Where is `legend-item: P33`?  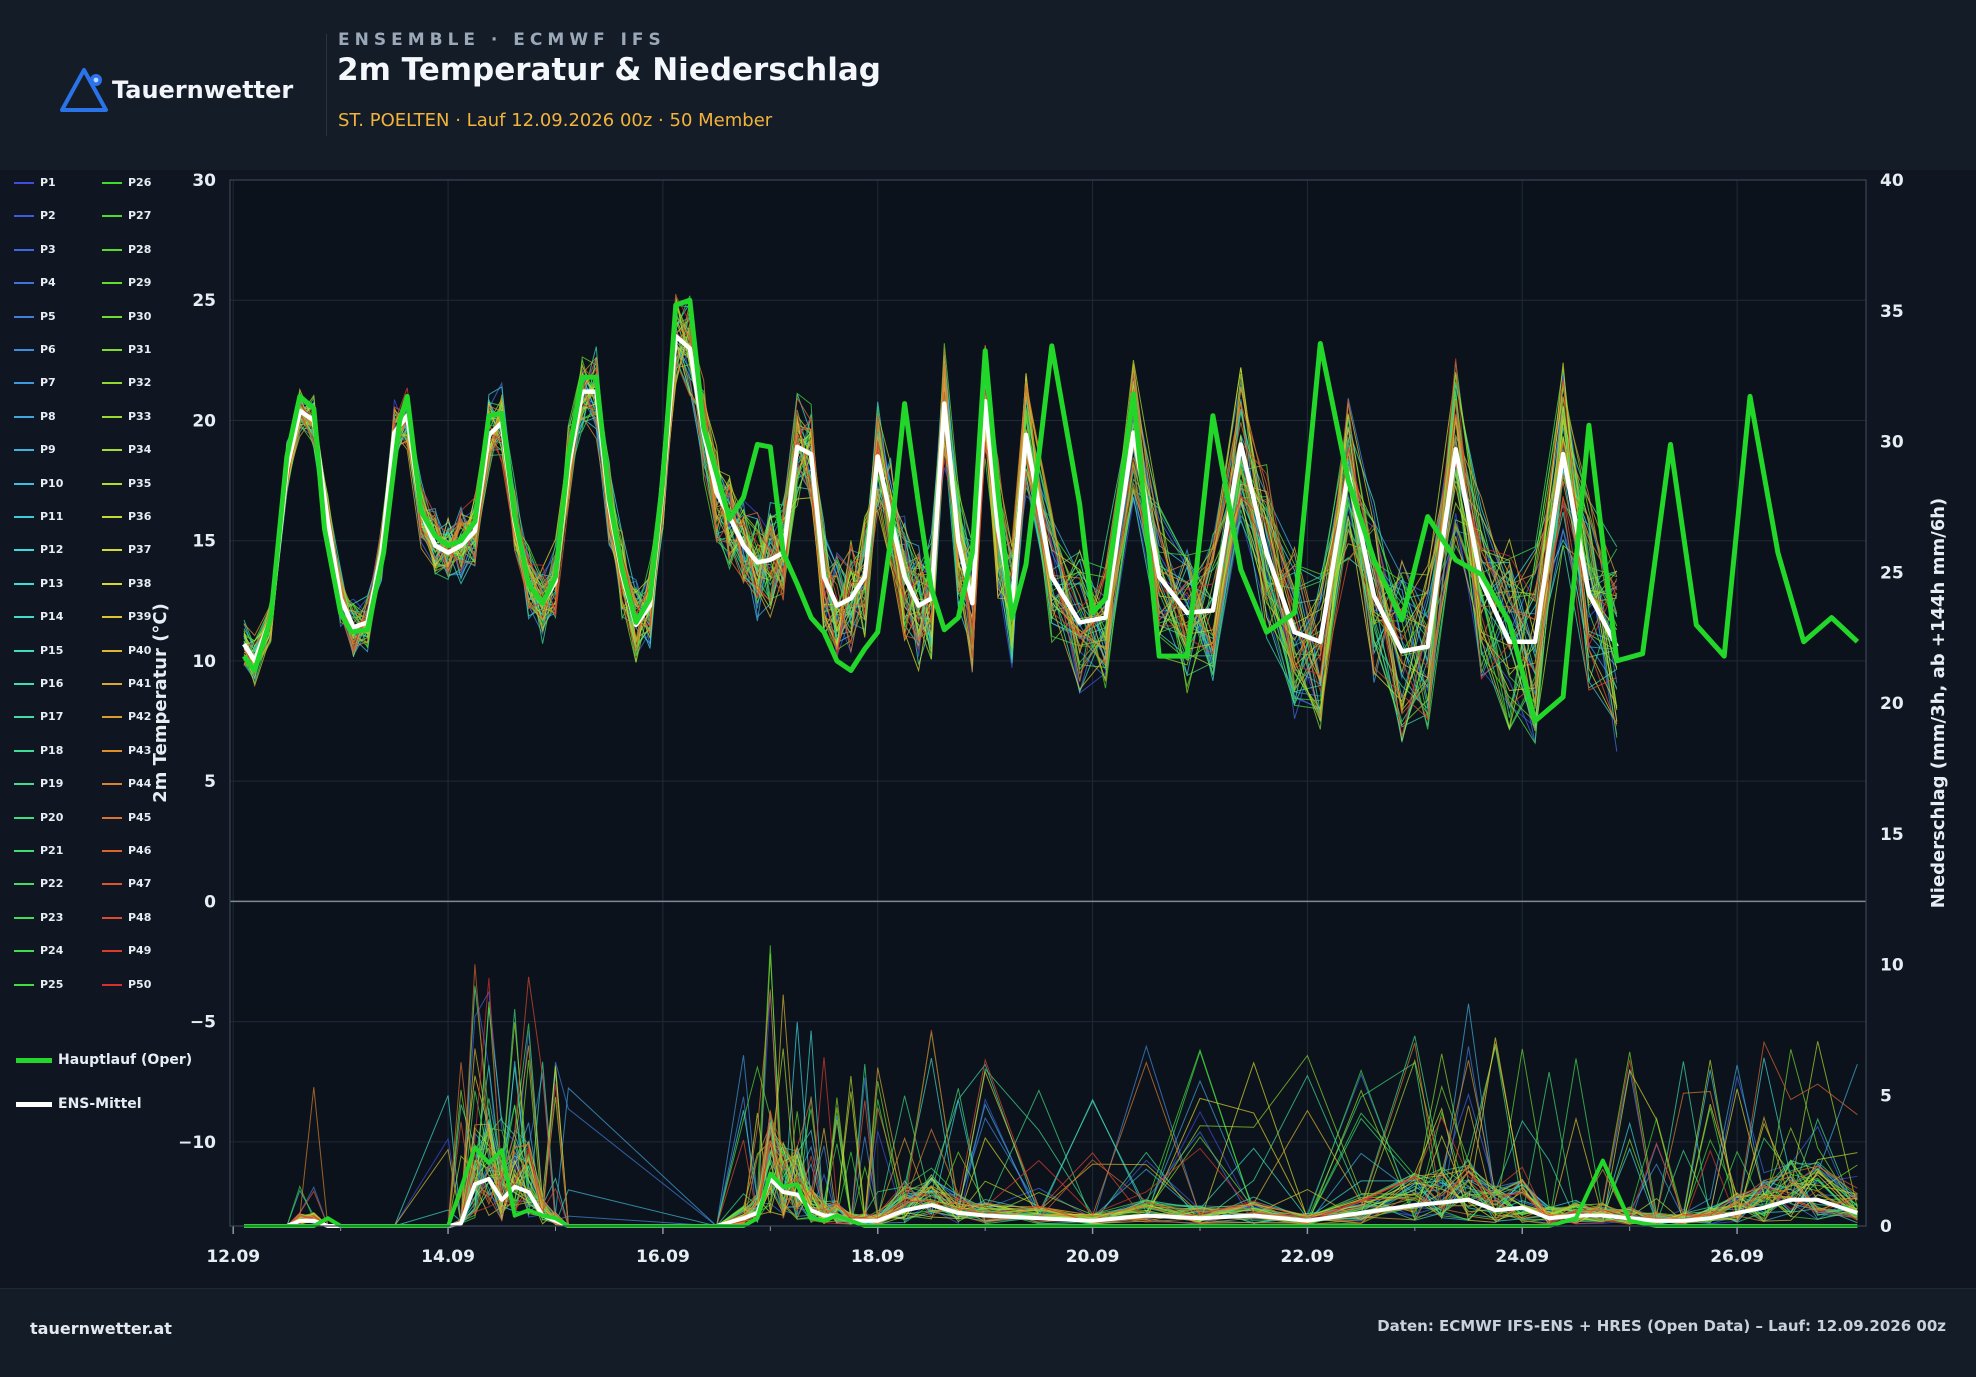 legend-item: P33 is located at coordinates (126, 419).